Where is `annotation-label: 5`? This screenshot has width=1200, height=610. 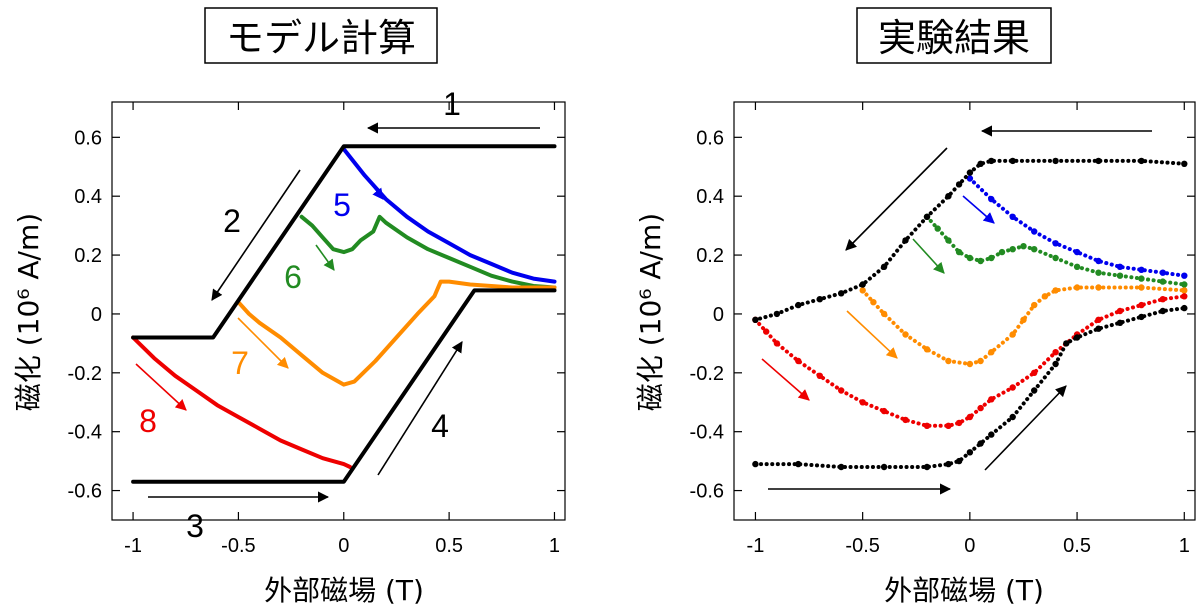 annotation-label: 5 is located at coordinates (342, 205).